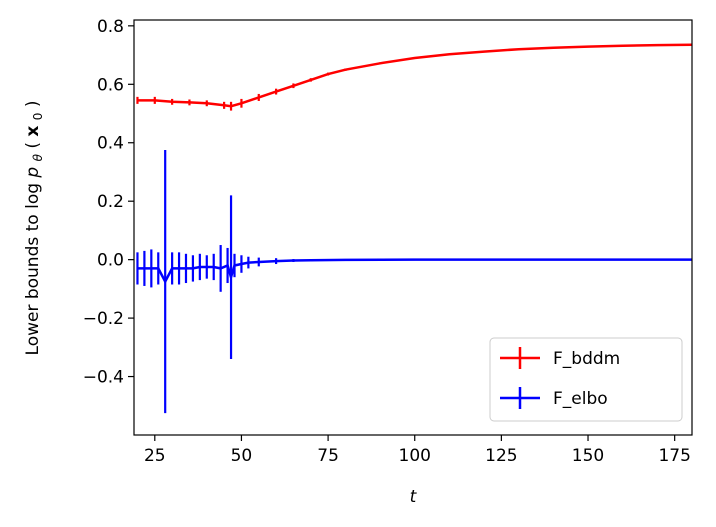 The width and height of the screenshot is (716, 527). I want to click on y-tick-label: −0.4, so click(103, 378).